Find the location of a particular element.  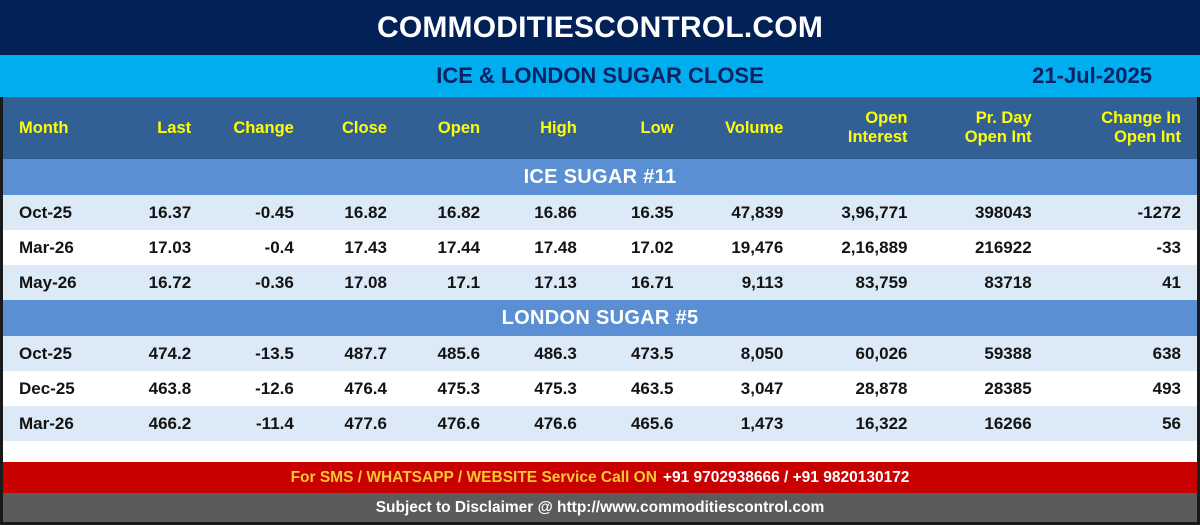

cell-change-in-open-int: 638 is located at coordinates (1122, 353).